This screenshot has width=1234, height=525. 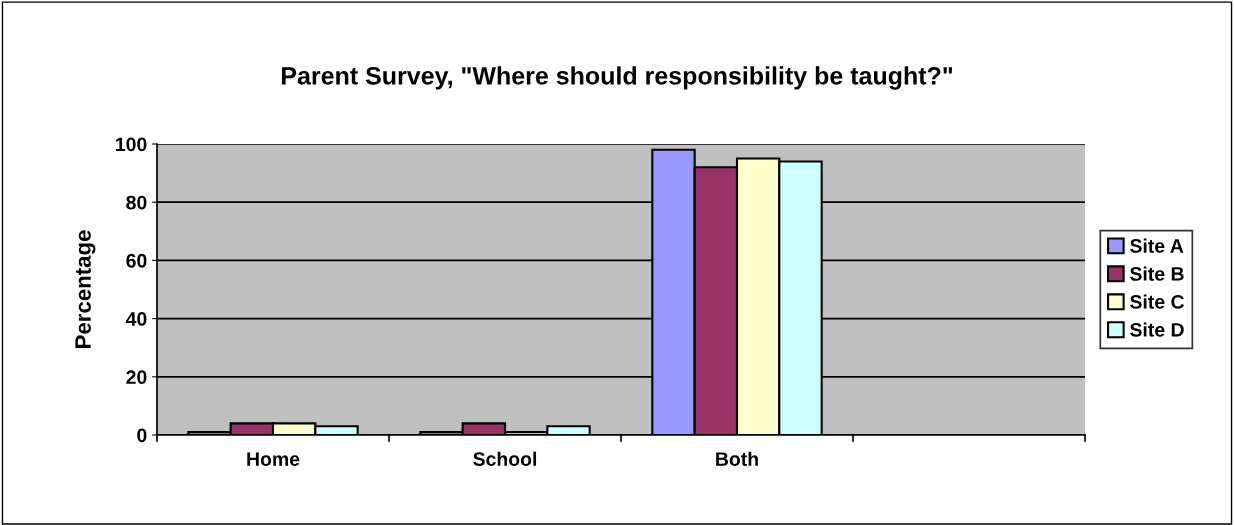 I want to click on legend-label: Site B, so click(x=1157, y=273).